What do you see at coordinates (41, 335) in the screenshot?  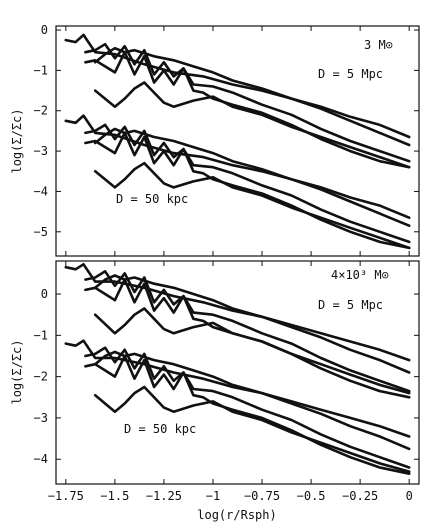 I see `bottom-y-tick-label: −1` at bounding box center [41, 335].